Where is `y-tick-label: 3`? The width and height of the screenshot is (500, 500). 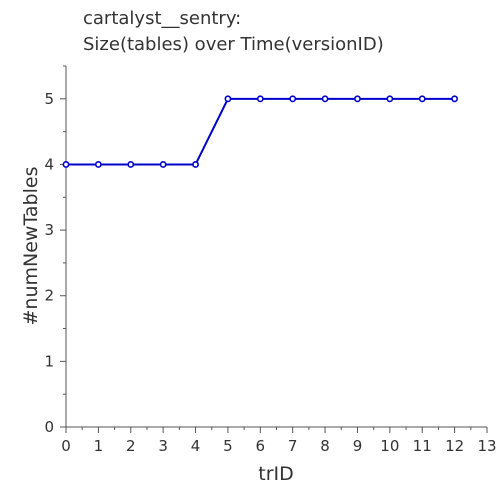 y-tick-label: 3 is located at coordinates (49, 230).